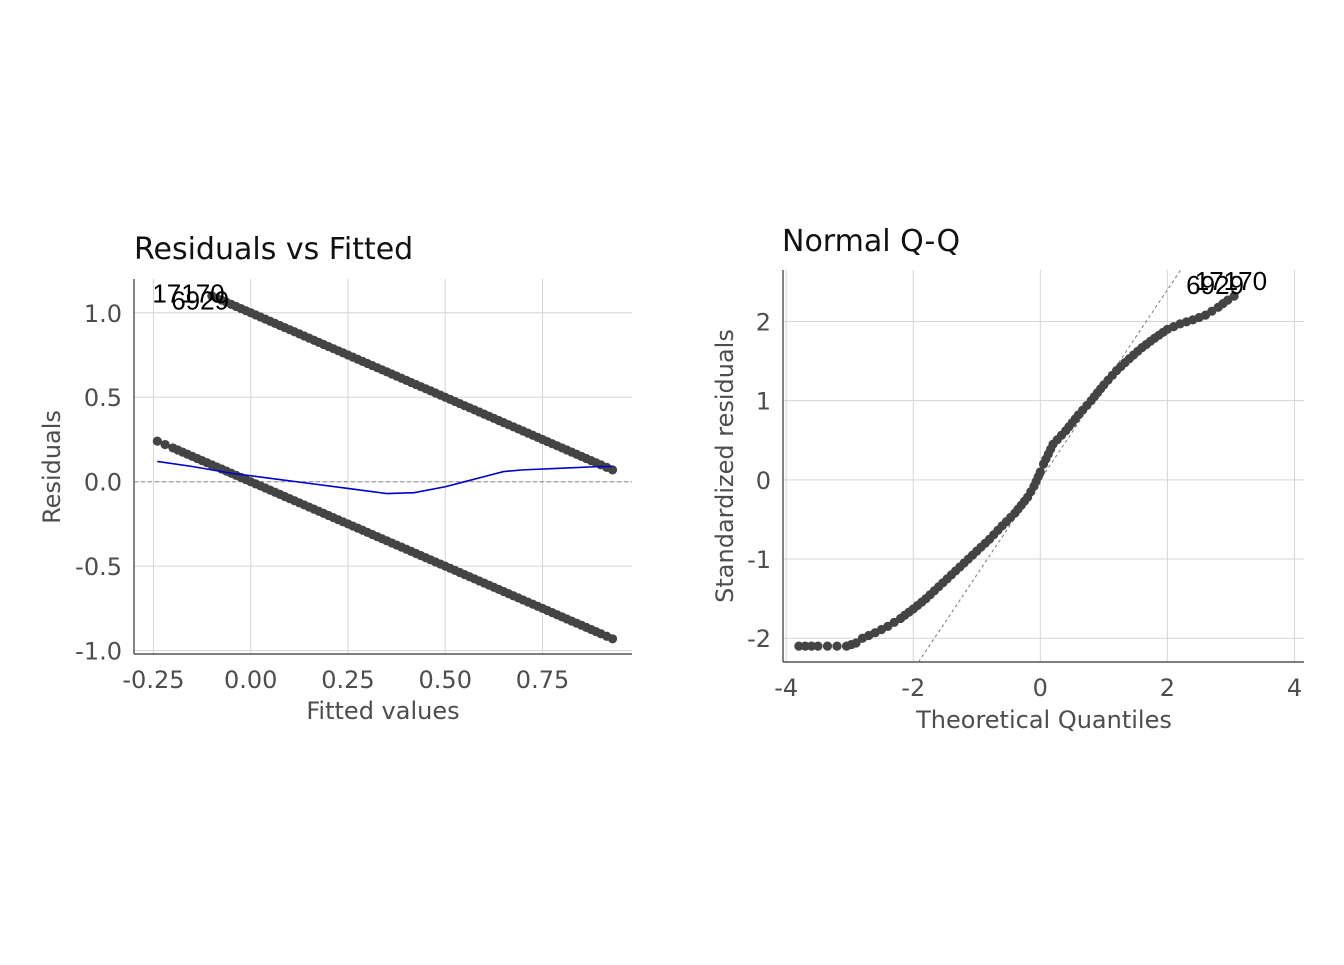 Image resolution: width=1344 pixels, height=965 pixels. I want to click on y-tick-label: 0.5, so click(103, 398).